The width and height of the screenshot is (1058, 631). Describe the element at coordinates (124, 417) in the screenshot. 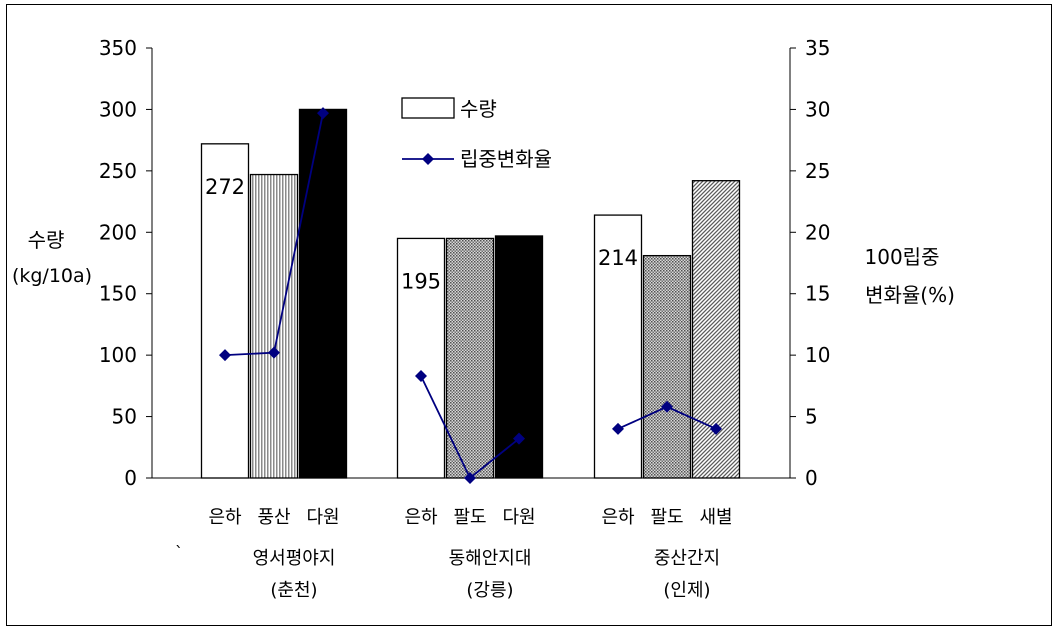

I see `left-tick-label: 50` at that location.